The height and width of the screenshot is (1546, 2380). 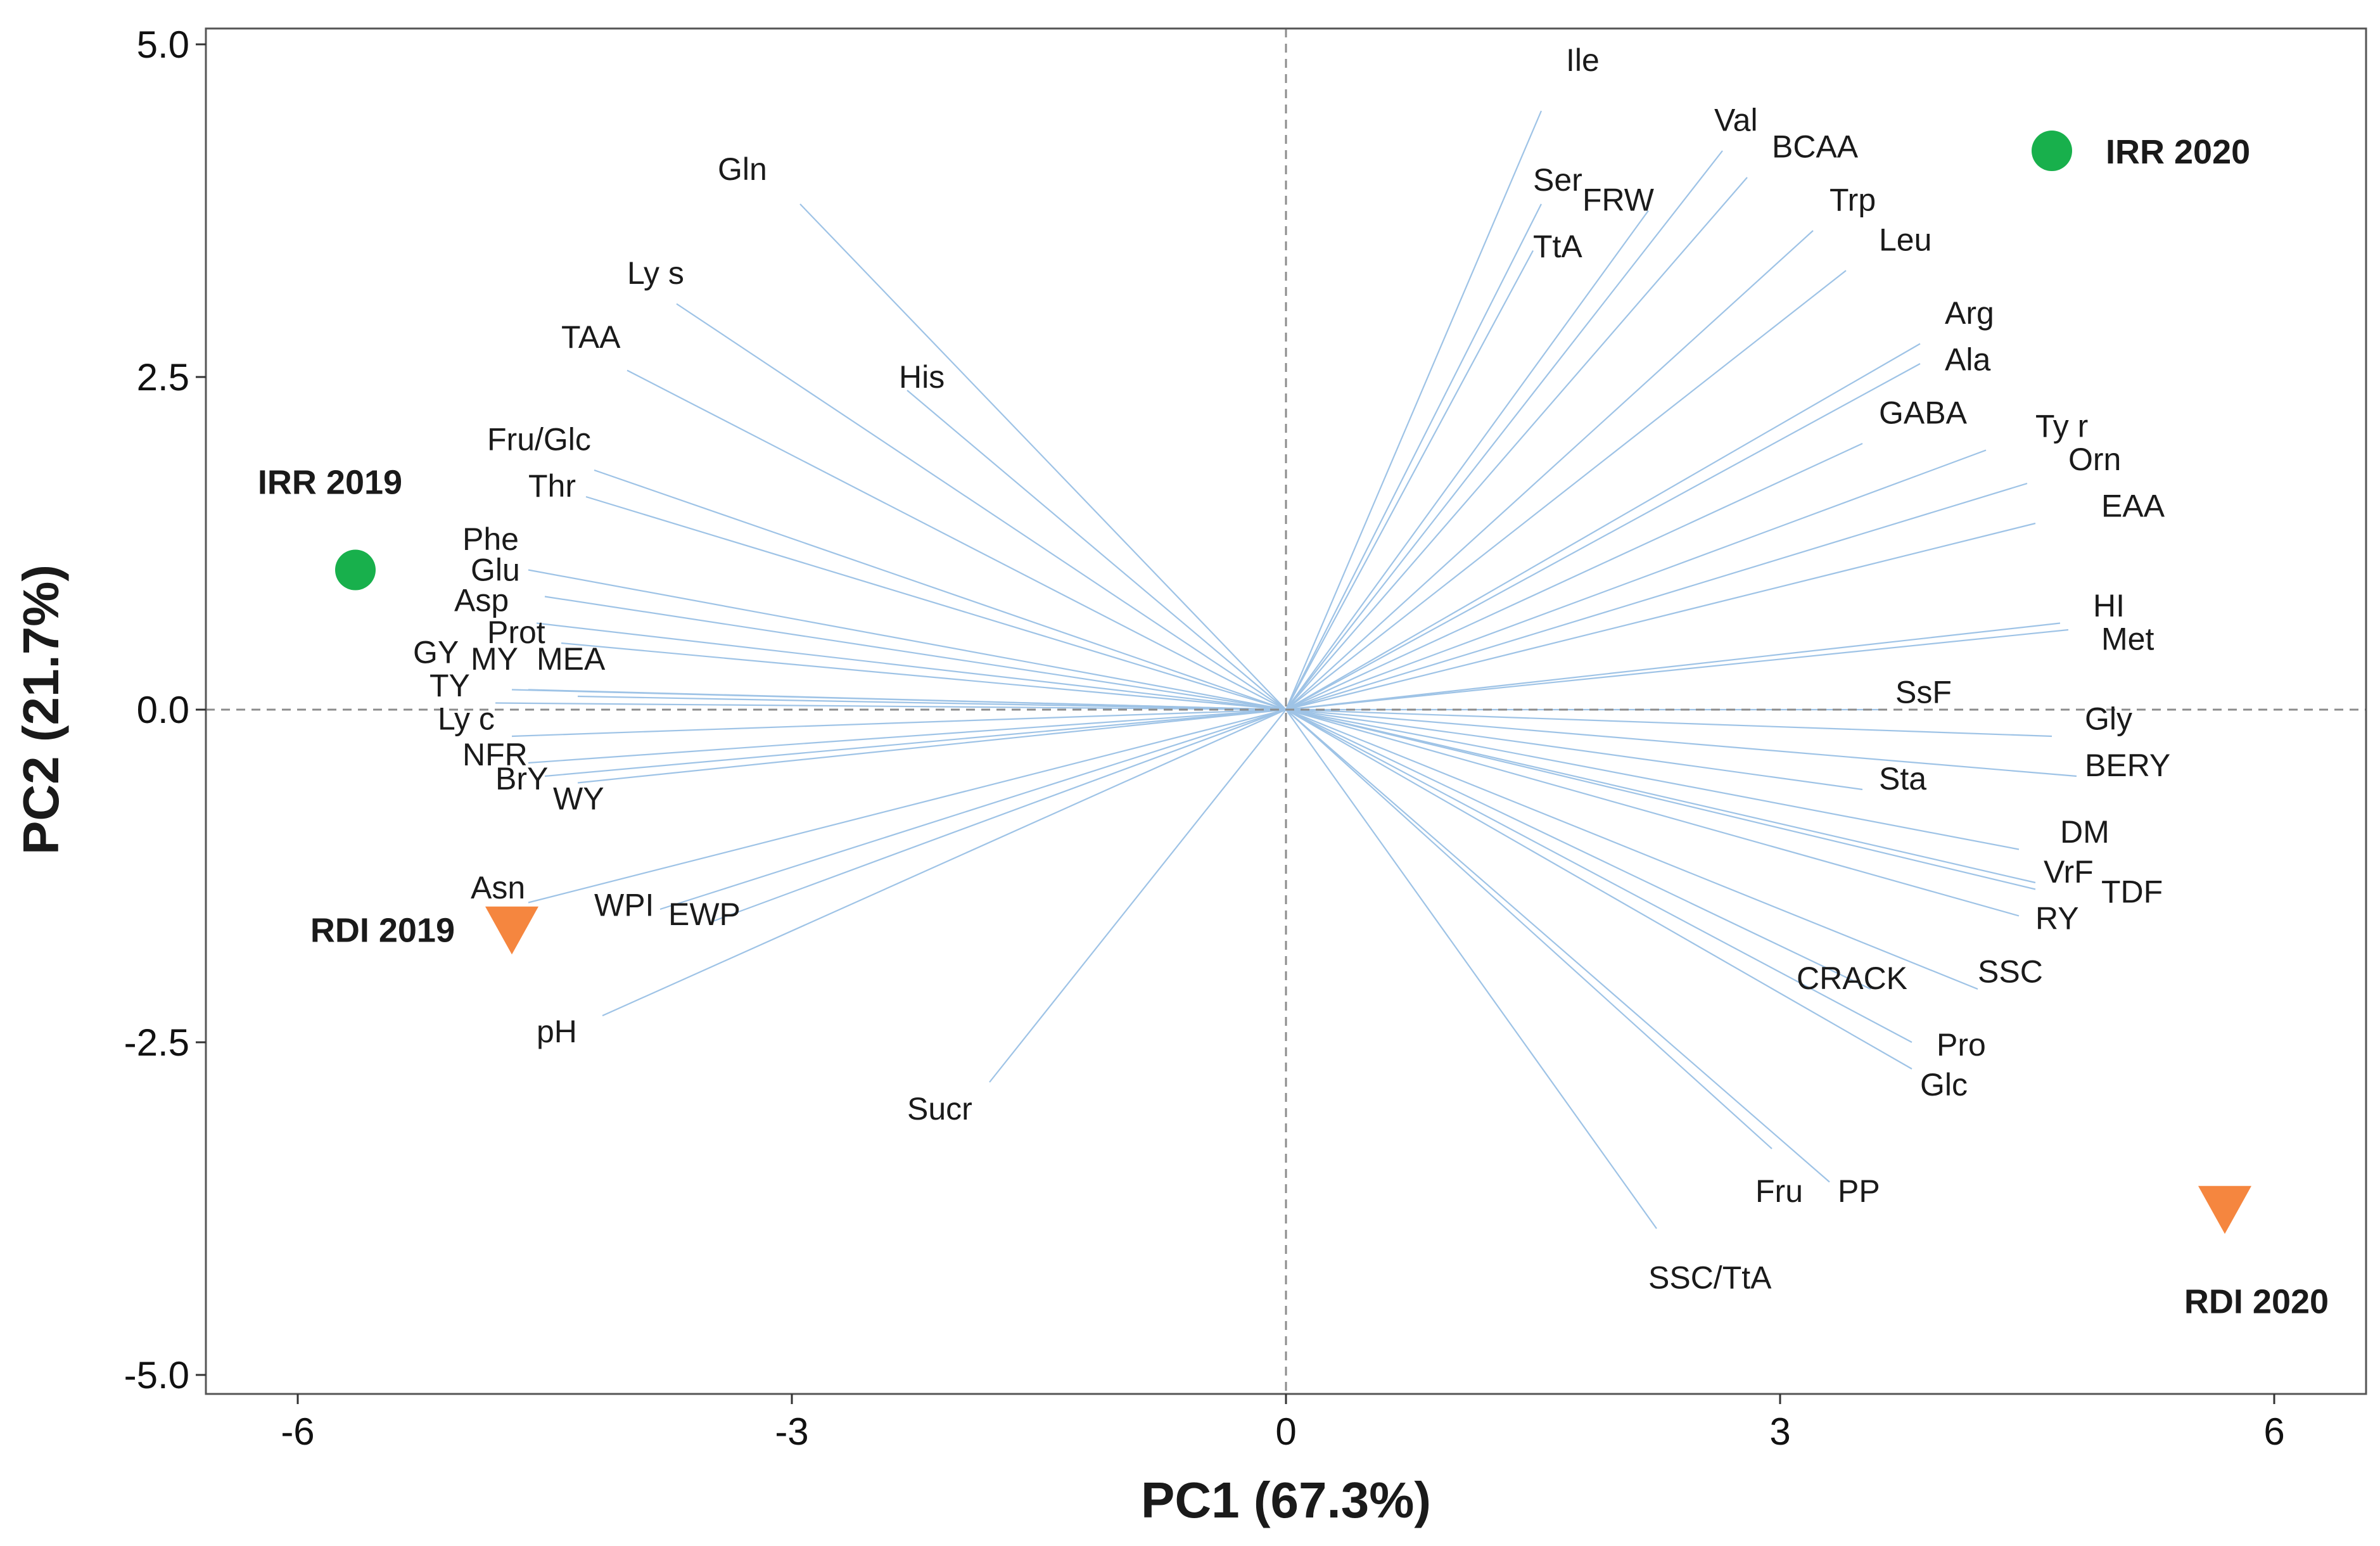 I want to click on loading-vector-ser, so click(x=1413, y=456).